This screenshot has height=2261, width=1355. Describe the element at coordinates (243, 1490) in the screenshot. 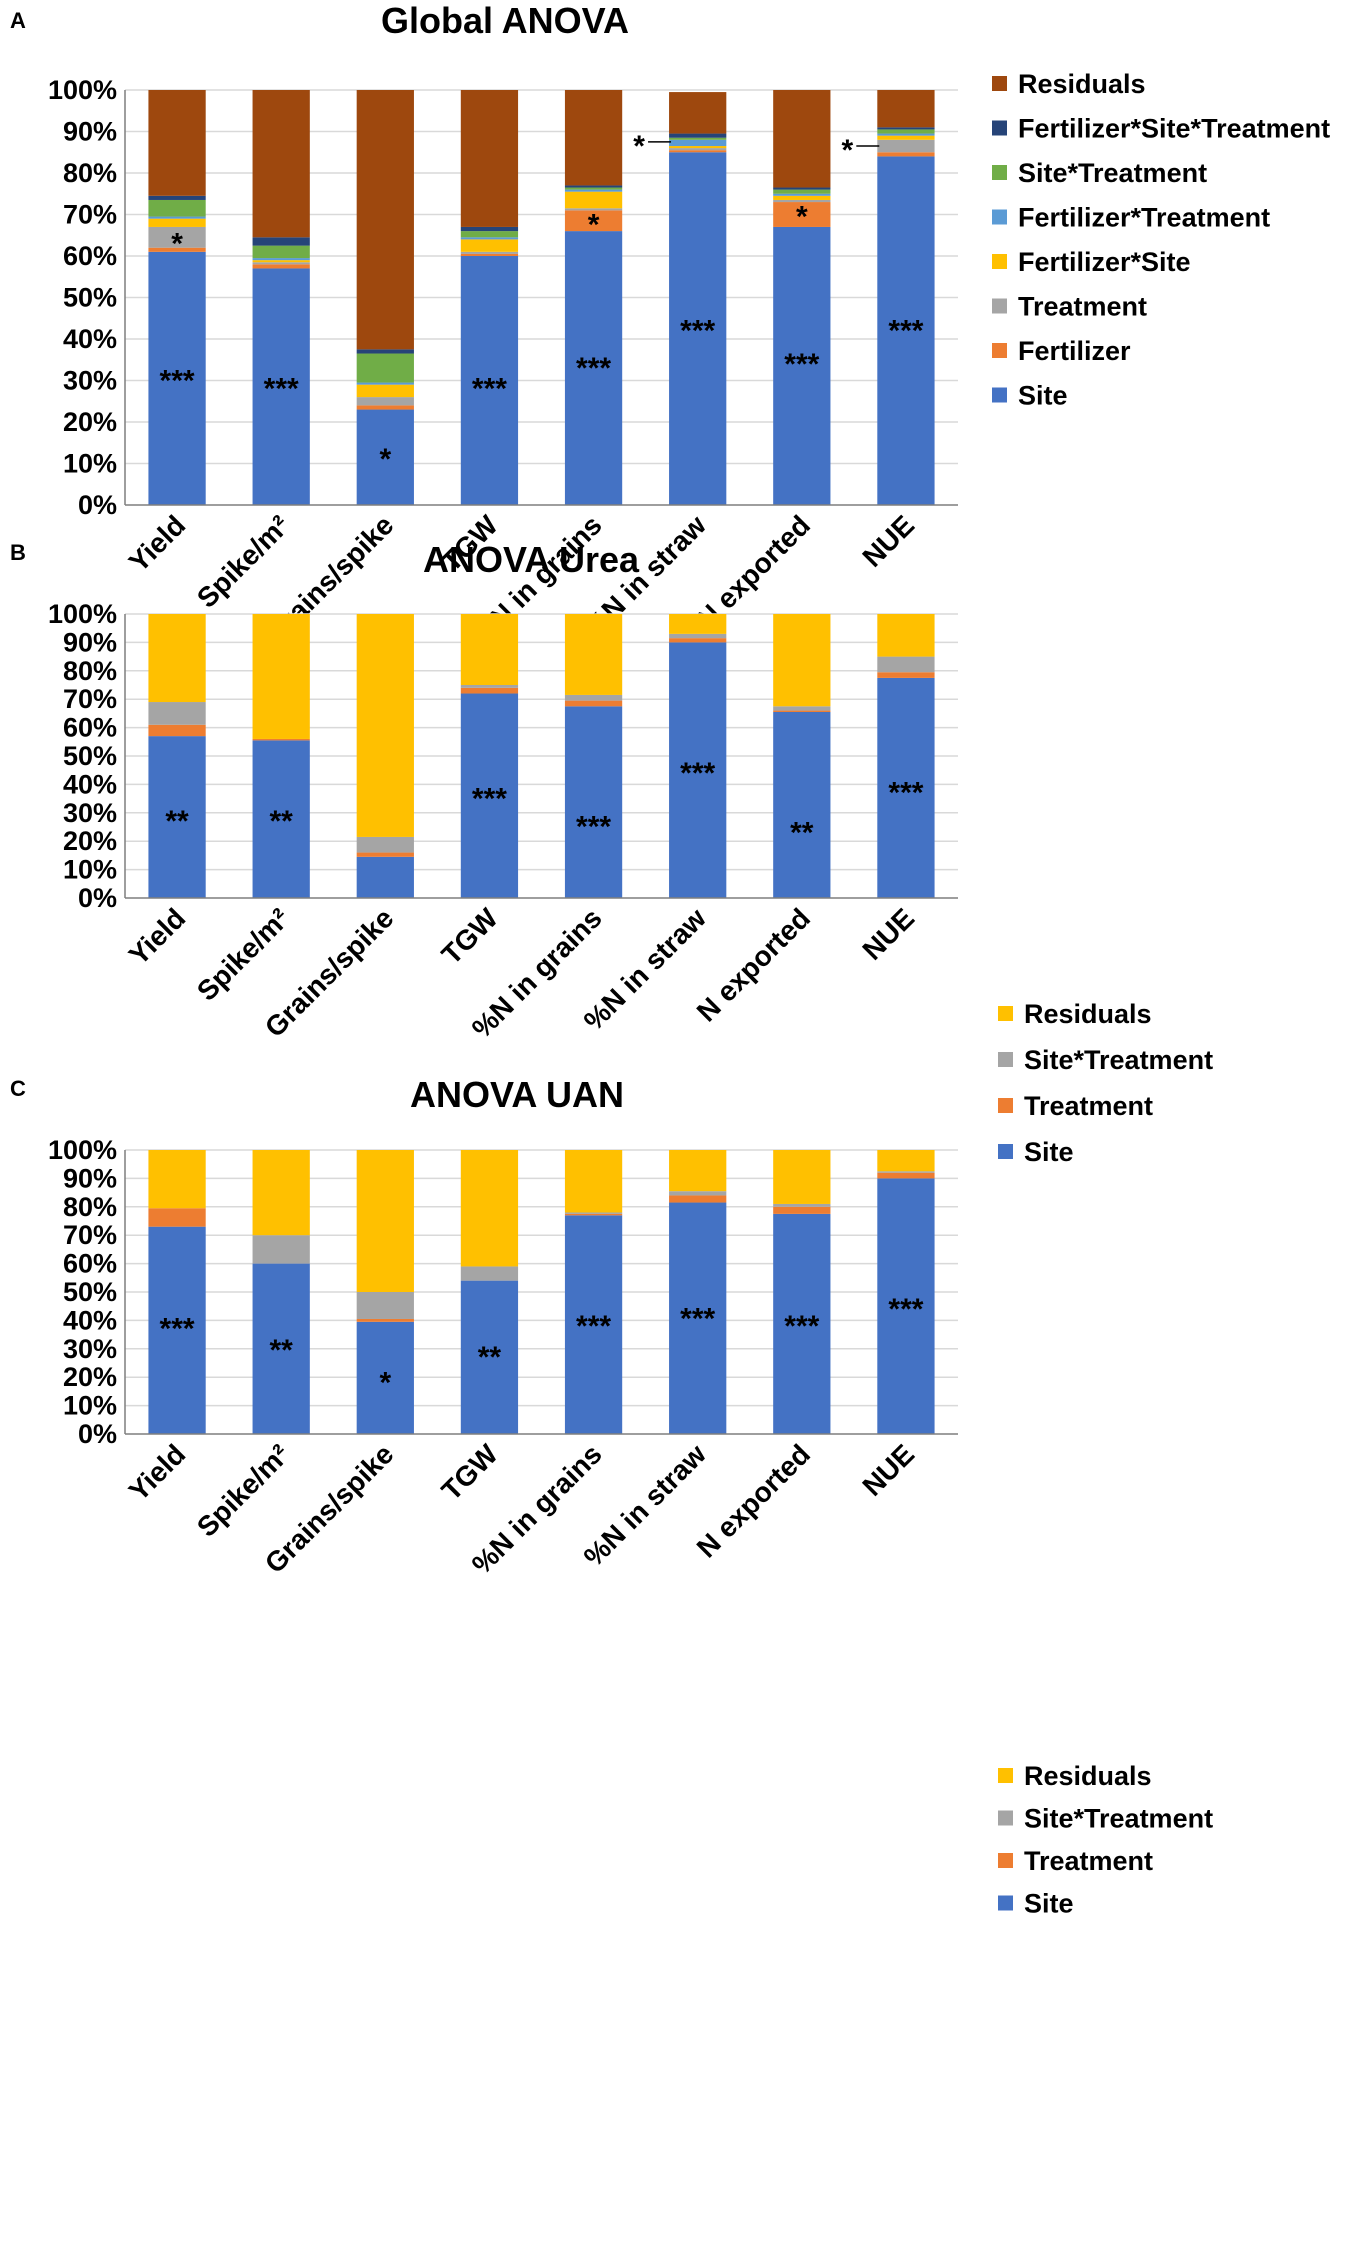

I see `panel-c-xtick-spike-m2: Spike/m²` at that location.